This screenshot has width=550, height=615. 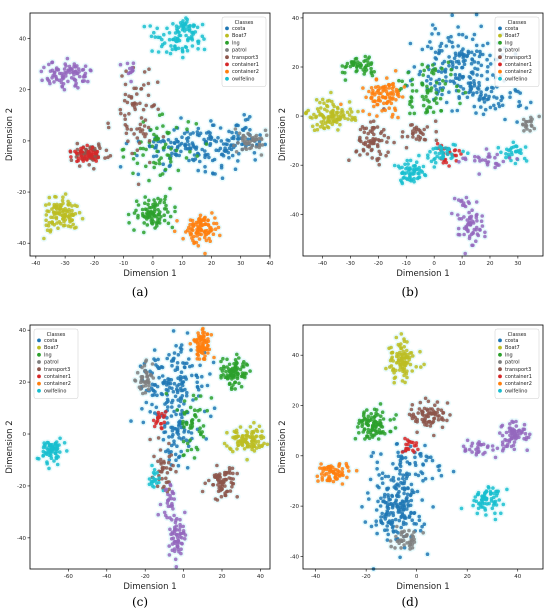 I want to click on series-lng, so click(x=164, y=173).